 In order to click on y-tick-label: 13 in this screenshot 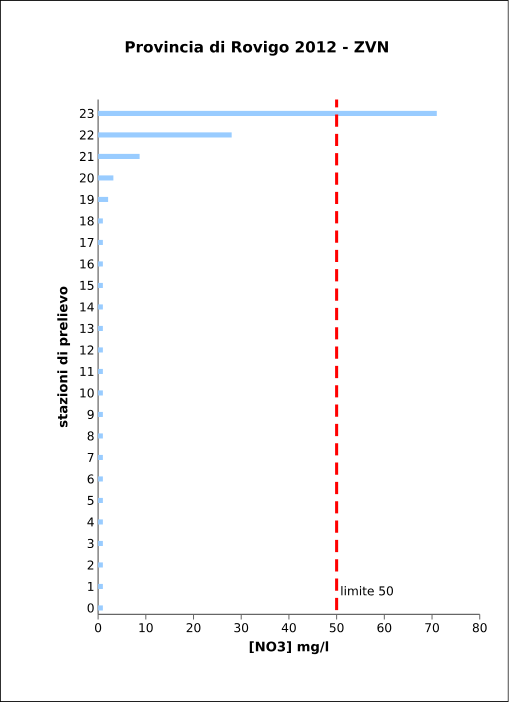, I will do `click(87, 329)`.